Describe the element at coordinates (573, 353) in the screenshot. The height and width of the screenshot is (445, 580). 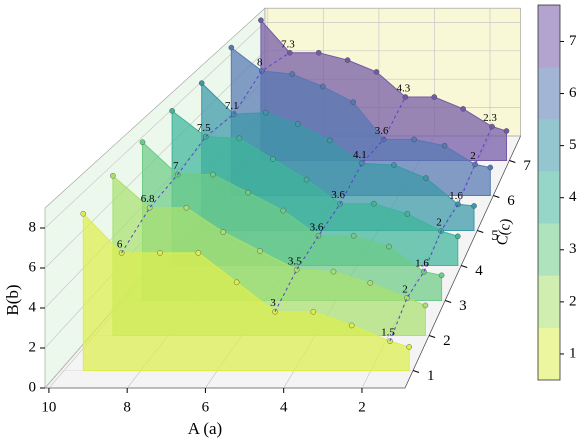
I see `colorbar-tick-label: 1` at that location.